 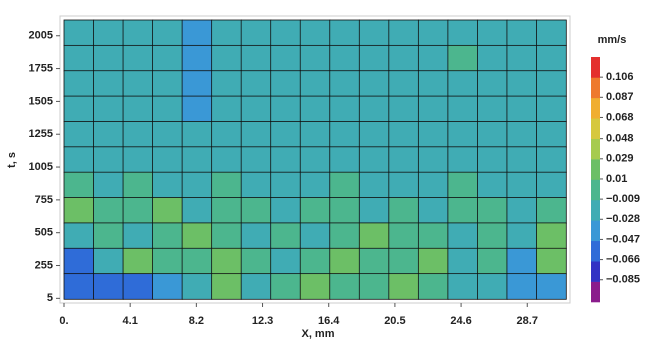 What do you see at coordinates (623, 219) in the screenshot?
I see `colorbar-tick-label: −0.028` at bounding box center [623, 219].